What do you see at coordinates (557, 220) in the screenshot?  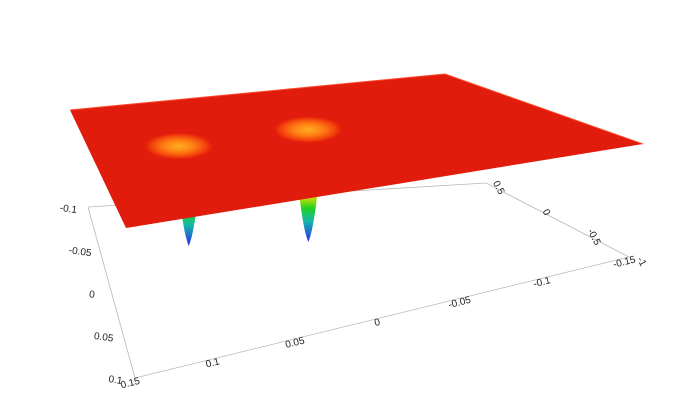 I see `axis-right-depth-line` at bounding box center [557, 220].